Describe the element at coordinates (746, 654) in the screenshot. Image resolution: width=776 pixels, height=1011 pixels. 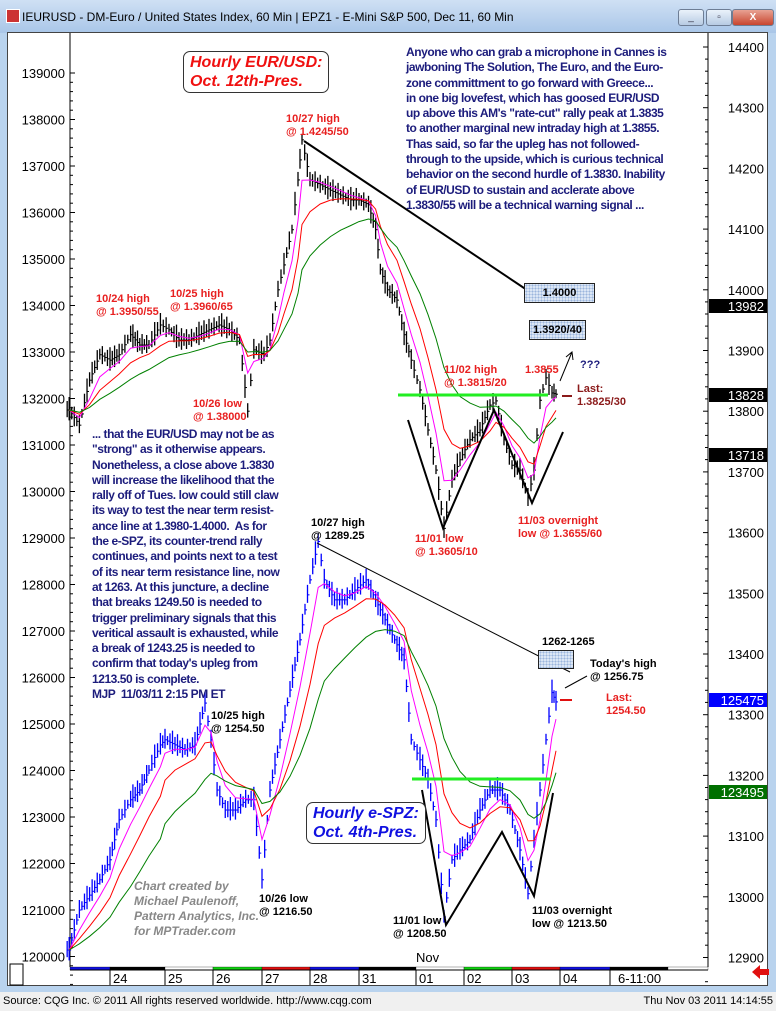
I see `right-axis-tick-label: 13400` at that location.